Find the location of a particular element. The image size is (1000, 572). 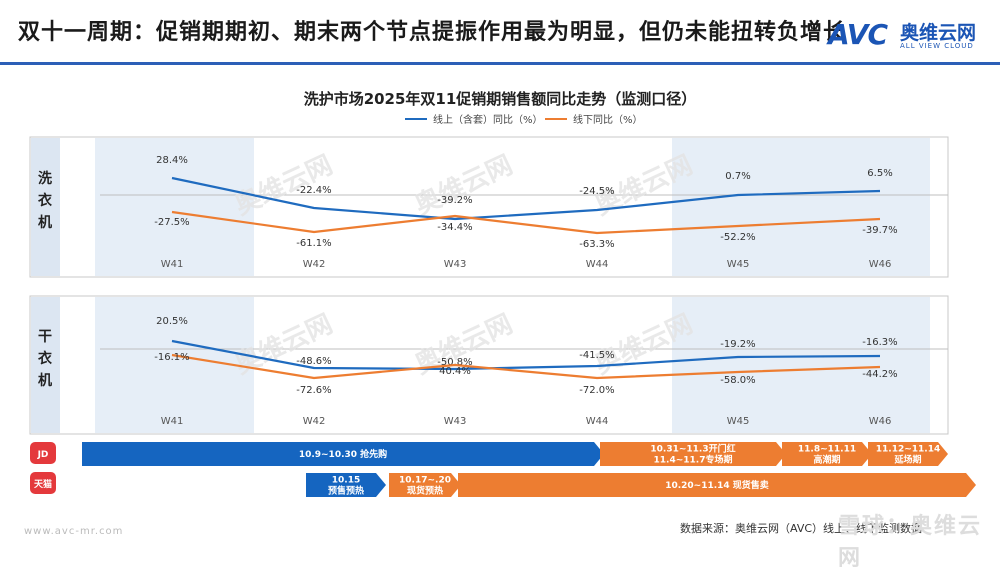

timeline-tmall-bar-label: 10.17~.20 is located at coordinates (425, 481).